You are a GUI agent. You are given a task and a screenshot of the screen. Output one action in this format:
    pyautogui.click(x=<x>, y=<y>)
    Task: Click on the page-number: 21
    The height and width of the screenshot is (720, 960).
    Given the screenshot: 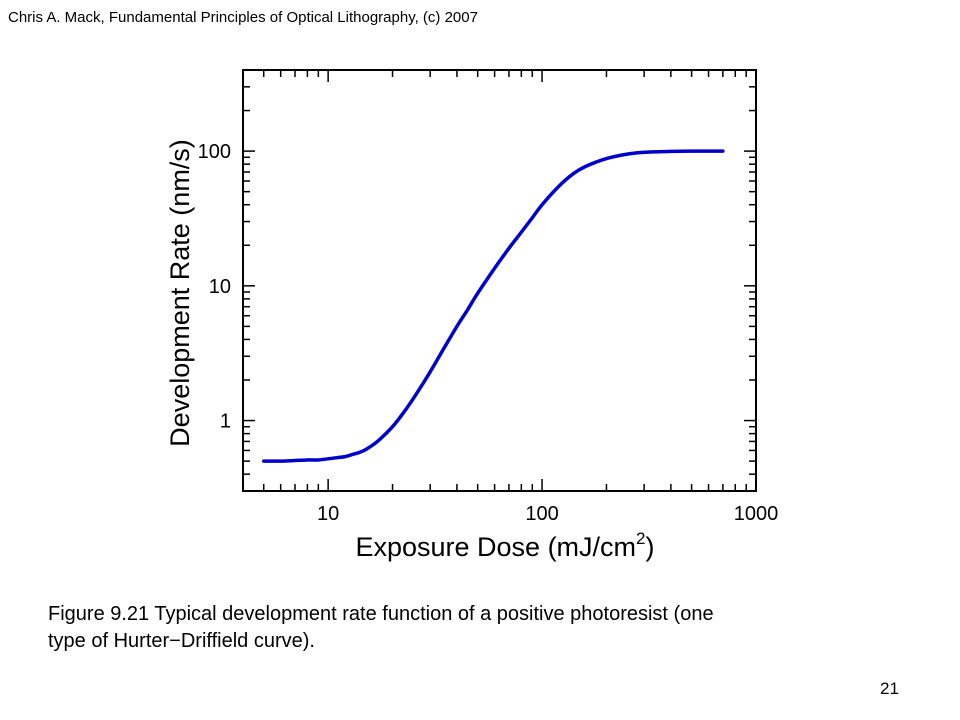 What is the action you would take?
    pyautogui.click(x=889, y=688)
    